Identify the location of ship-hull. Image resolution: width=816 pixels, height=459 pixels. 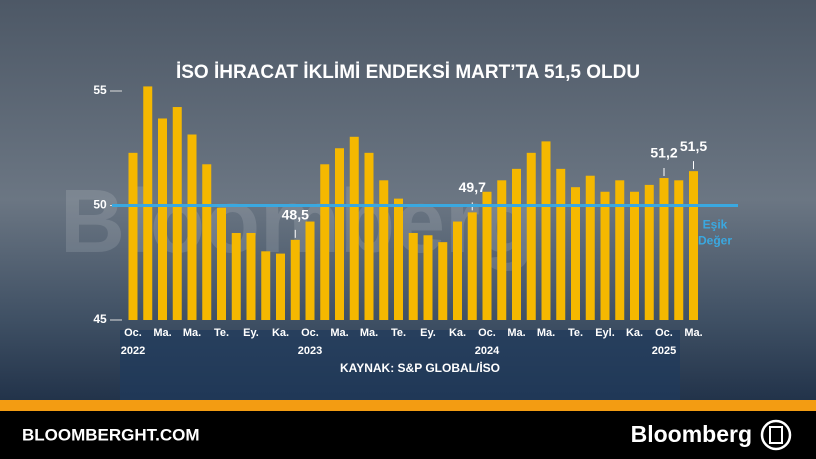
(400, 365).